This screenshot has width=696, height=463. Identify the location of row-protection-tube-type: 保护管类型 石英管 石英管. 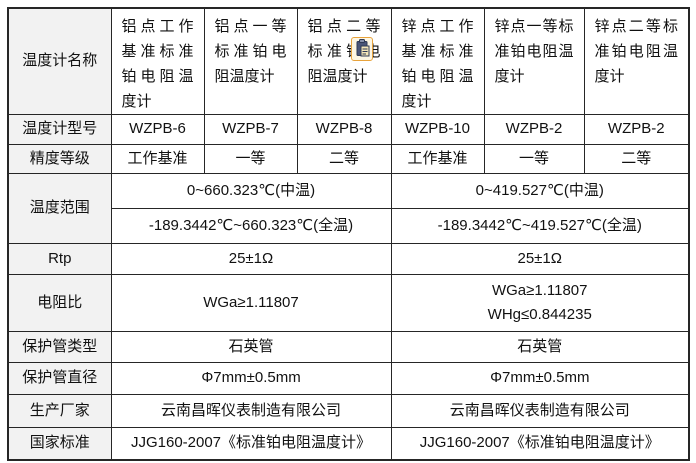
(348, 347).